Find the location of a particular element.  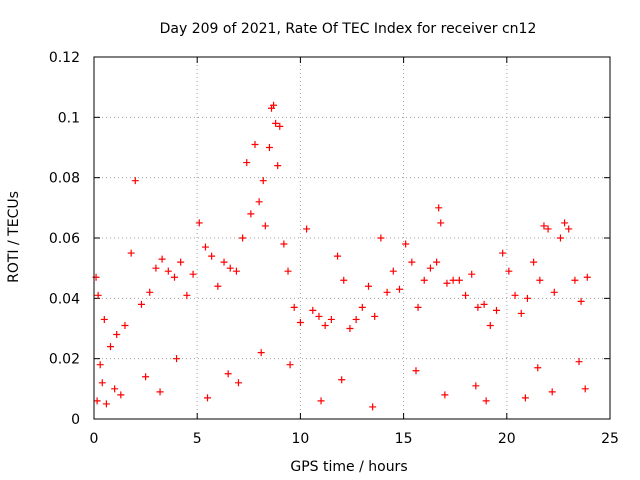

y-tick-label: 0 is located at coordinates (75, 420).